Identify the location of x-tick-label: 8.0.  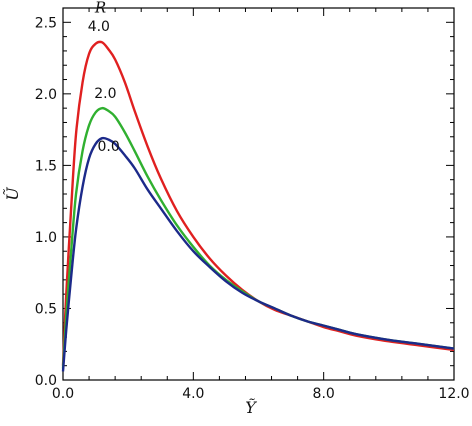
(324, 394).